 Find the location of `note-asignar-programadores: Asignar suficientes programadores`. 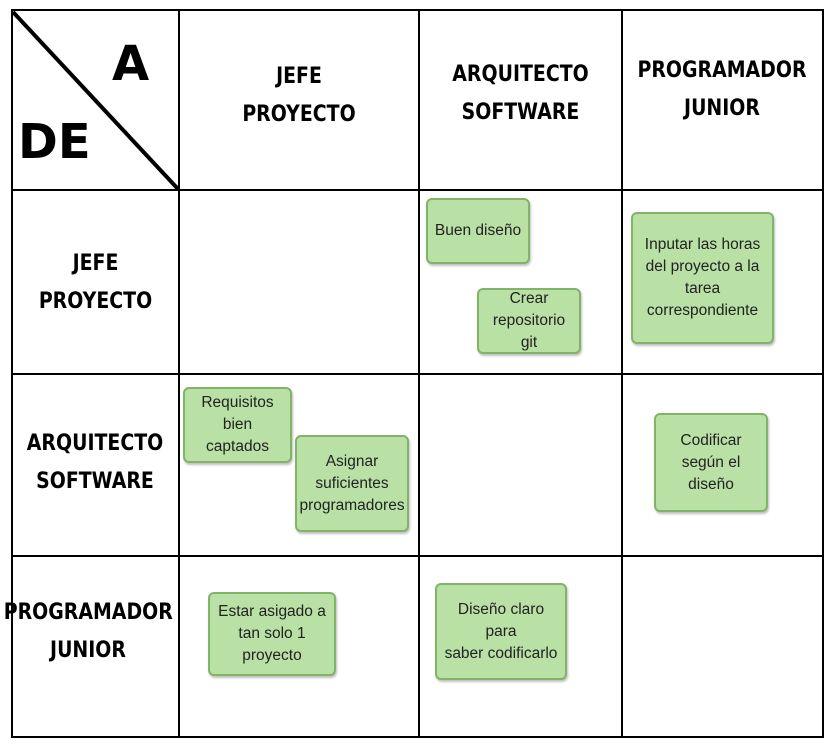

note-asignar-programadores: Asignar suficientes programadores is located at coordinates (352, 483).